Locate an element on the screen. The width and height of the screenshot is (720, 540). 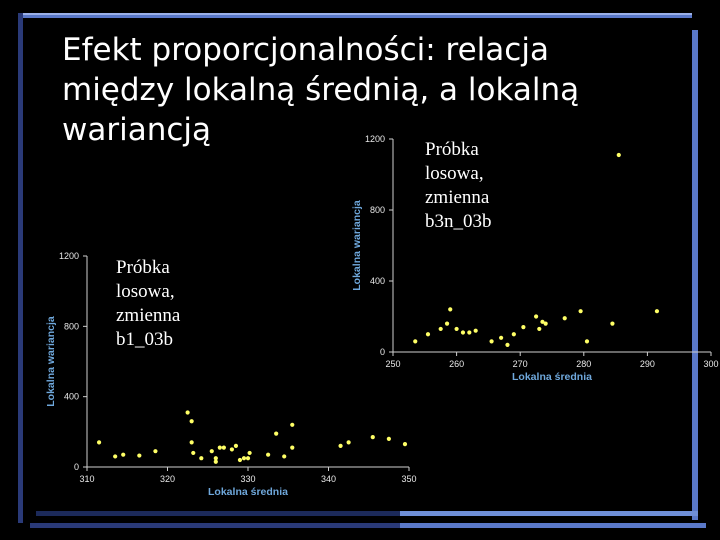
caption-right: Próbka losowa, zmienna b3n_03b is located at coordinates (458, 185).